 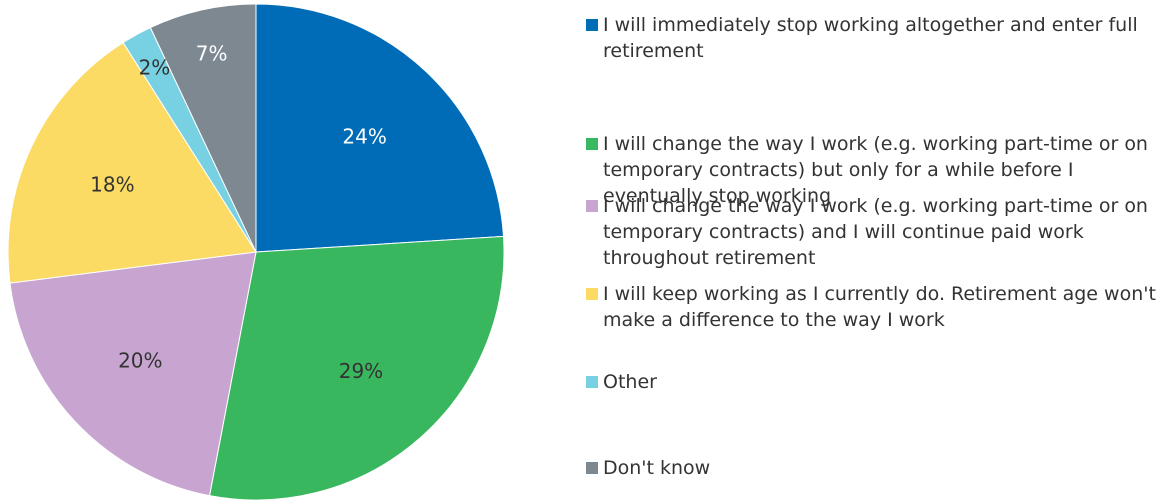 What do you see at coordinates (155, 67) in the screenshot?
I see `slice-label: 2%` at bounding box center [155, 67].